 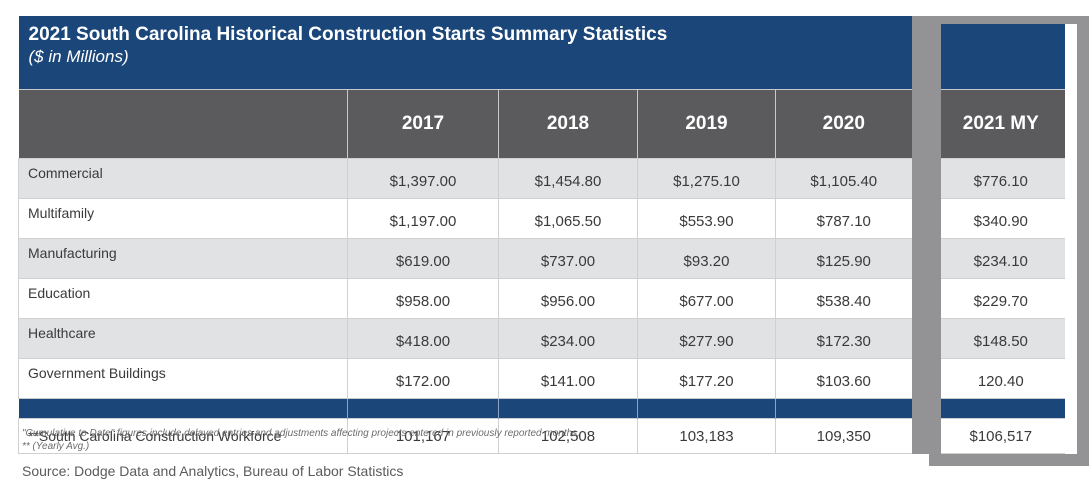 What do you see at coordinates (183, 258) in the screenshot?
I see `row-label: Manufacturing` at bounding box center [183, 258].